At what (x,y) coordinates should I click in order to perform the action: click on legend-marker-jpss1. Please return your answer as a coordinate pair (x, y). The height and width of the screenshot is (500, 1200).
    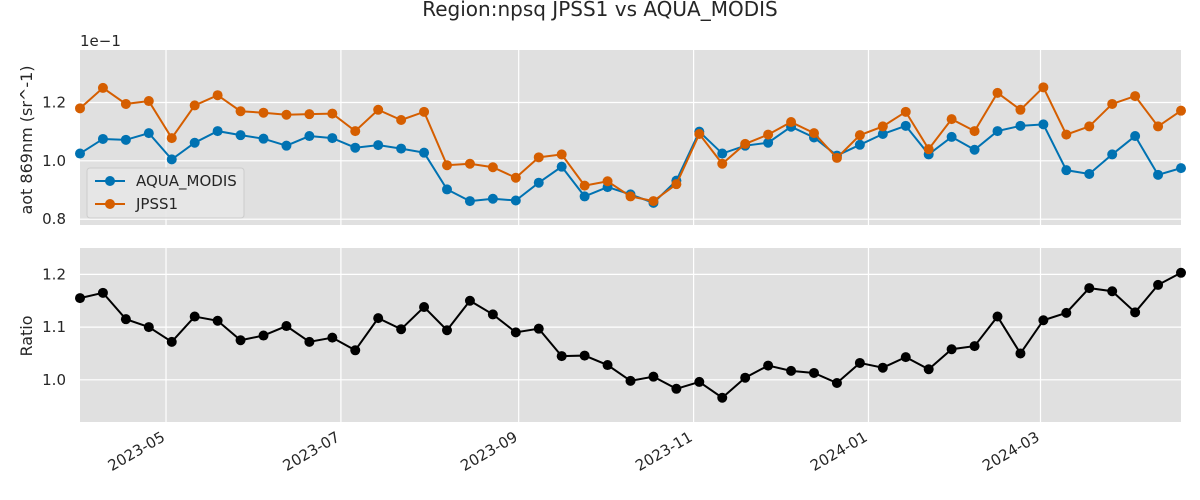
    Looking at the image, I should click on (110, 204).